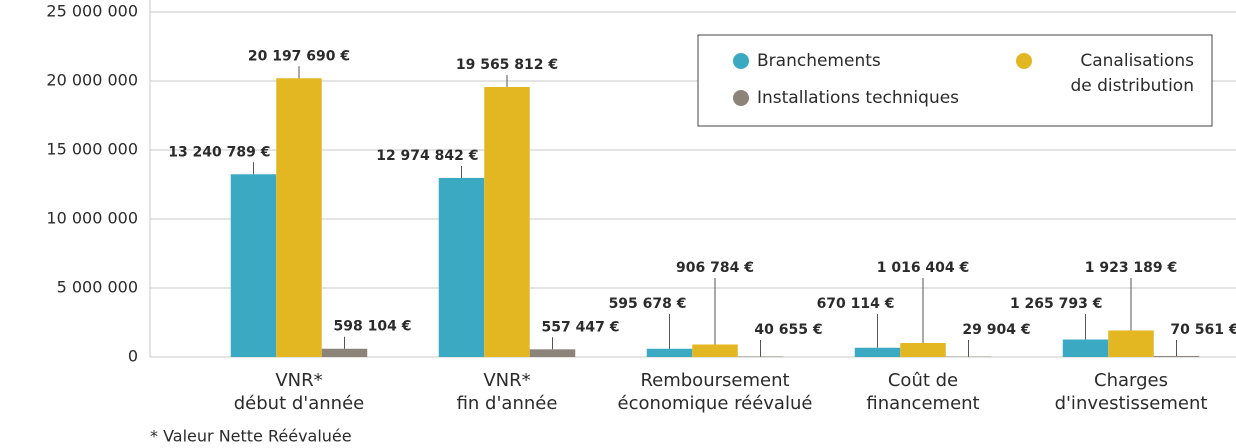 This screenshot has height=448, width=1236. Describe the element at coordinates (819, 61) in the screenshot. I see `legend-label: Branchements` at that location.